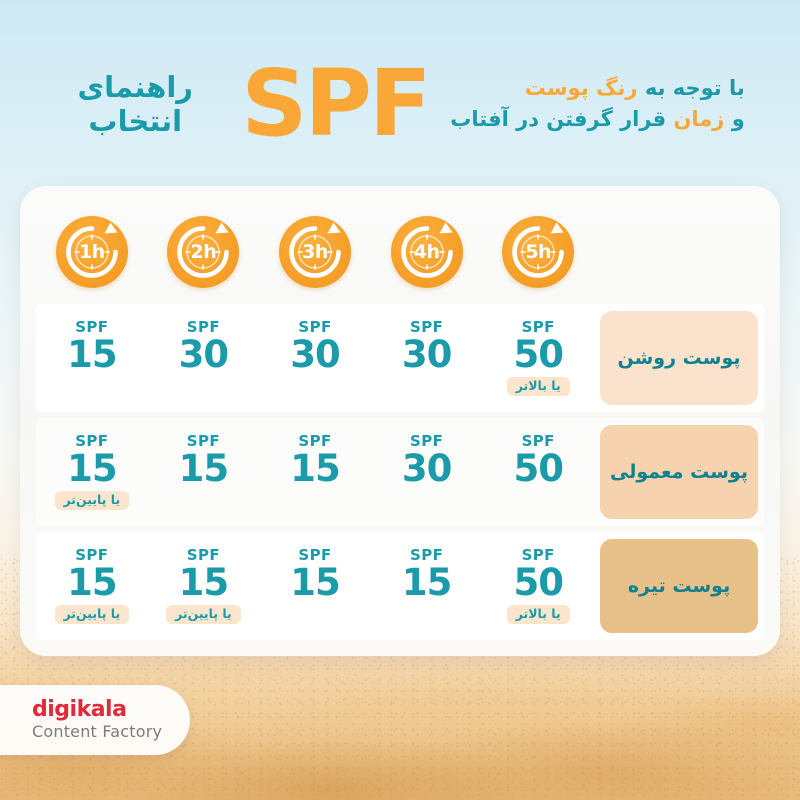 The image size is (800, 800). I want to click on duration-cell-4h: 4h, so click(427, 252).